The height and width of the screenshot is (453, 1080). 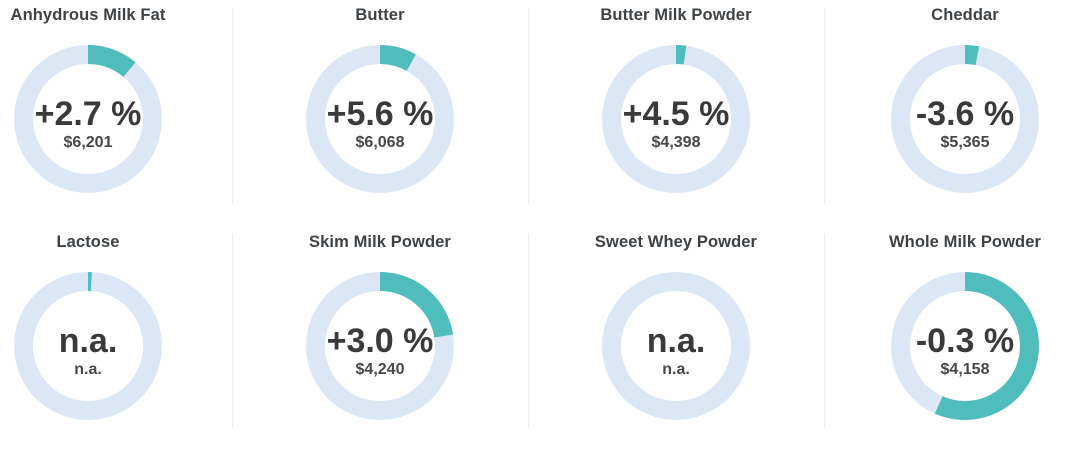 I want to click on gauge-card-whole-milk-powder: Whole Milk Powder -0.3 % $4,158, so click(x=957, y=340).